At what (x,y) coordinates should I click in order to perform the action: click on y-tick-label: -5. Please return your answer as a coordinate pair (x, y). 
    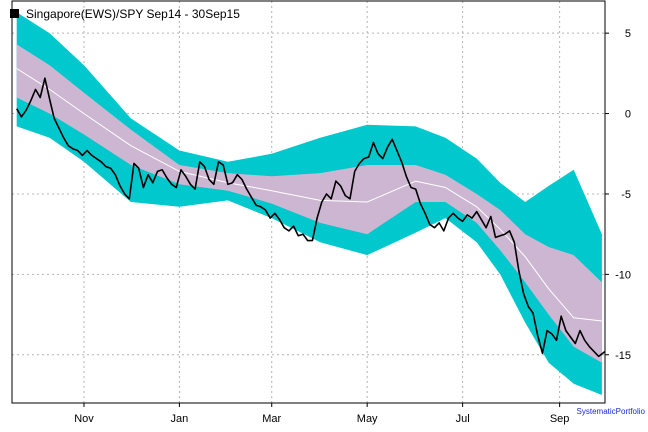
    Looking at the image, I should click on (626, 195).